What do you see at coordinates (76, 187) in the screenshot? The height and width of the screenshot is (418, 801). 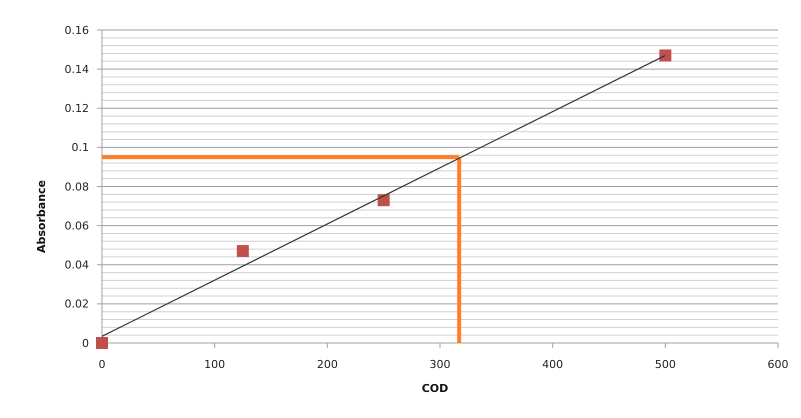 I see `y-tick-label: 0.08` at bounding box center [76, 187].